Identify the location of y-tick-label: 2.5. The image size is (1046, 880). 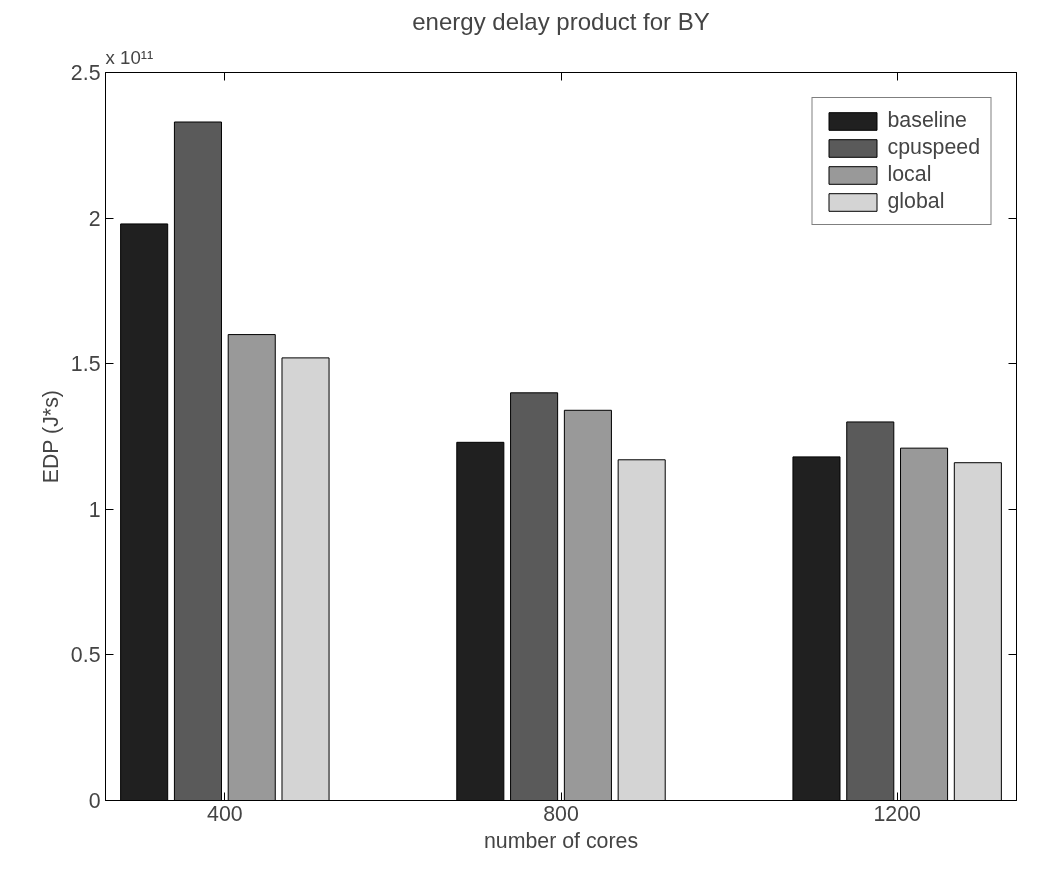
(85, 73).